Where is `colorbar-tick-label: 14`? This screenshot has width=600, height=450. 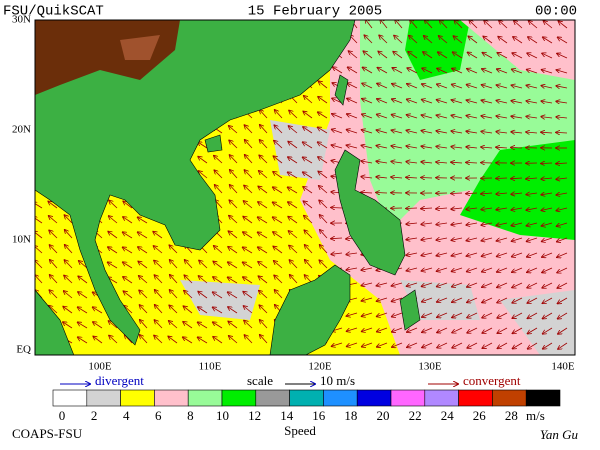
colorbar-tick-label: 14 is located at coordinates (287, 415).